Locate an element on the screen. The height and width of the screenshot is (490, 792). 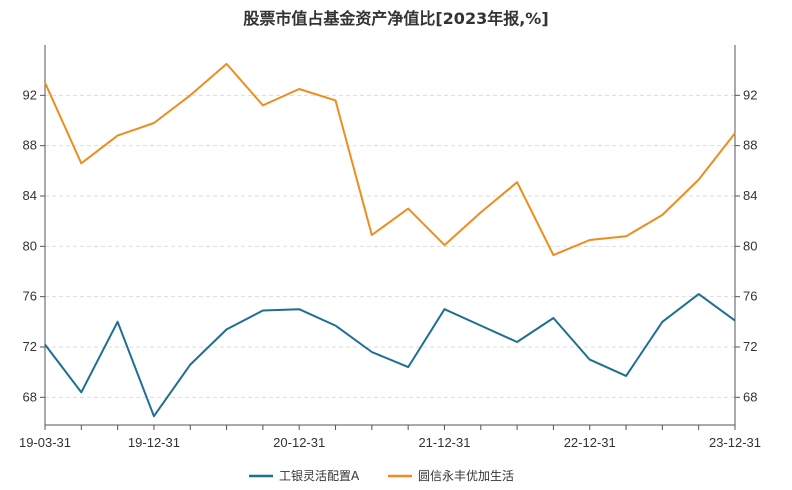
y-tick-label-right: 84 is located at coordinates (750, 195).